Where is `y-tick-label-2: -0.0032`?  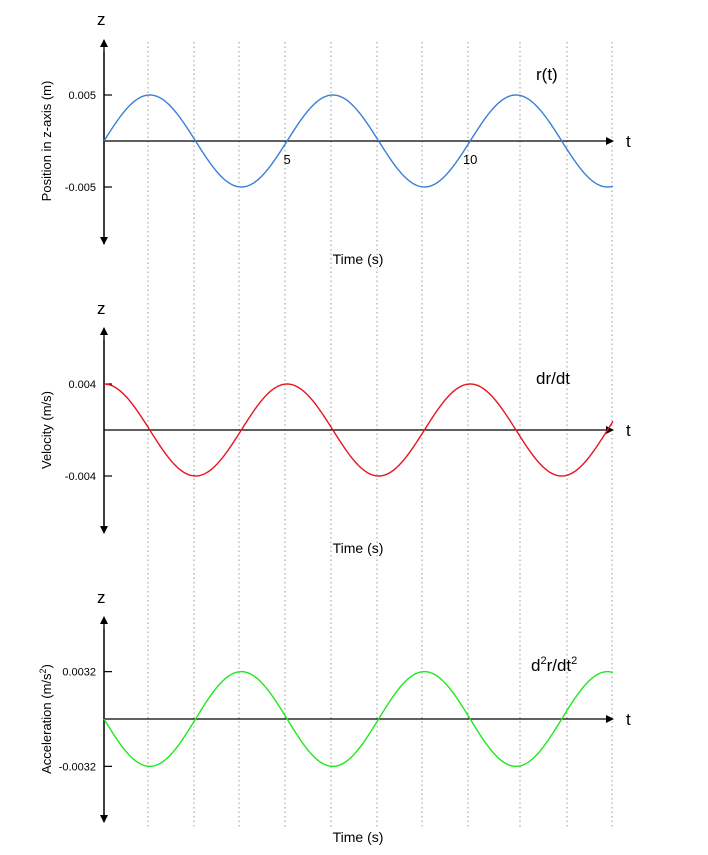 y-tick-label-2: -0.0032 is located at coordinates (77, 767).